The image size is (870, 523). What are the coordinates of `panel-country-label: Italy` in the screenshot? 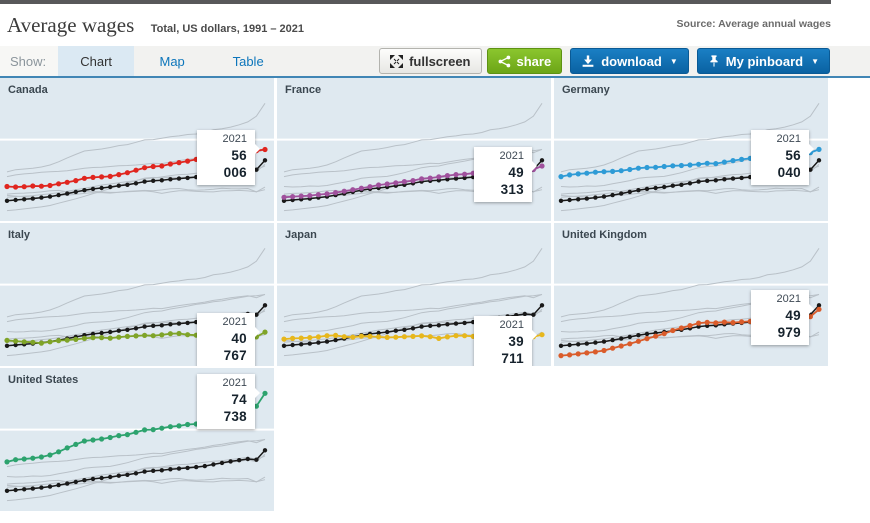 It's located at (19, 235).